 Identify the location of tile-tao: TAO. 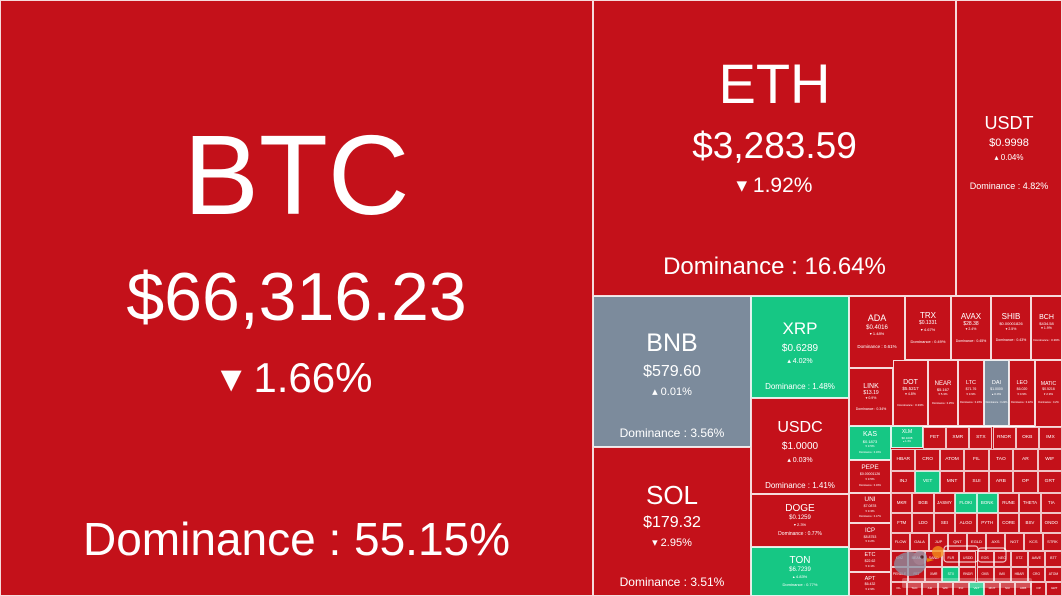
(1001, 460).